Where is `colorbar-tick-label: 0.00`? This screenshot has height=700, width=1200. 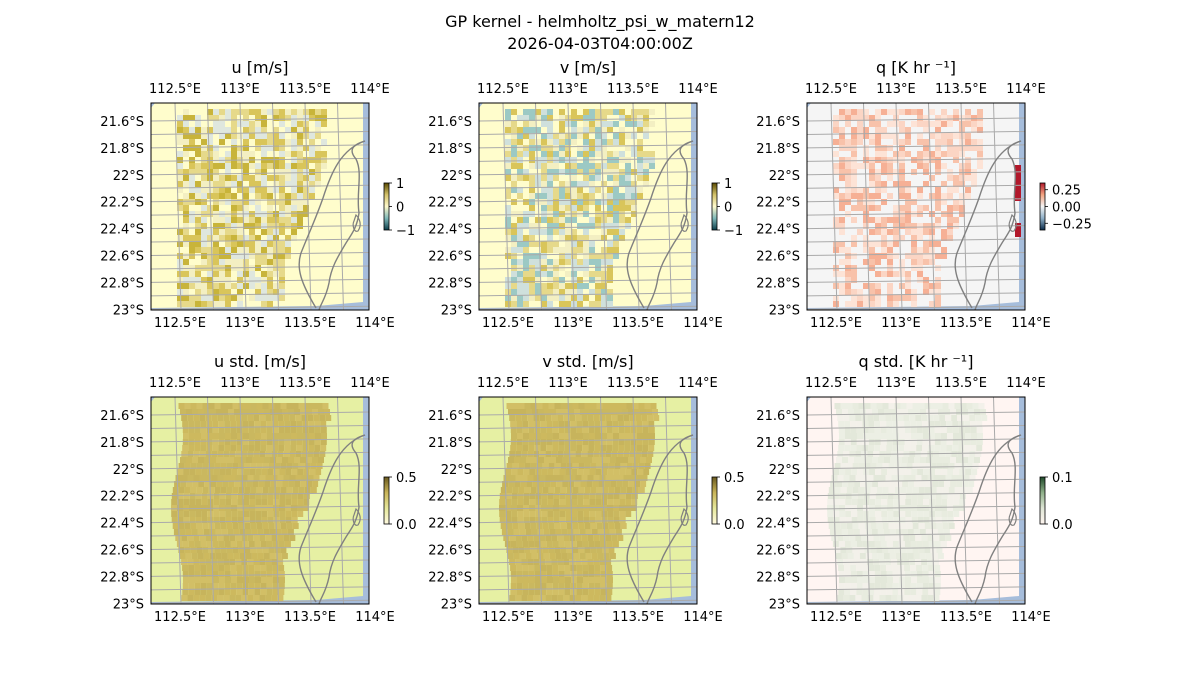
colorbar-tick-label: 0.00 is located at coordinates (1066, 208).